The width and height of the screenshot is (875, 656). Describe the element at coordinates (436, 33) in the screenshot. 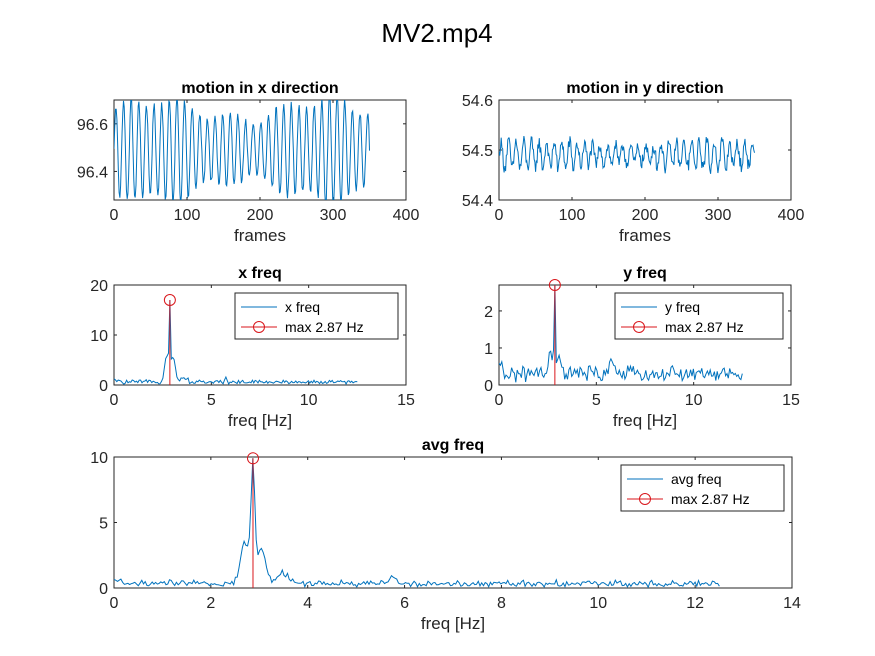

I see `figure-title: MV2.mp4` at that location.